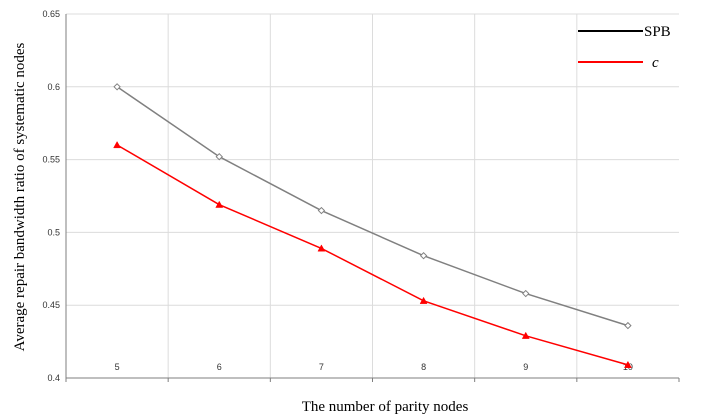 This screenshot has width=704, height=420. I want to click on y-tick-label: 0.65, so click(51, 14).